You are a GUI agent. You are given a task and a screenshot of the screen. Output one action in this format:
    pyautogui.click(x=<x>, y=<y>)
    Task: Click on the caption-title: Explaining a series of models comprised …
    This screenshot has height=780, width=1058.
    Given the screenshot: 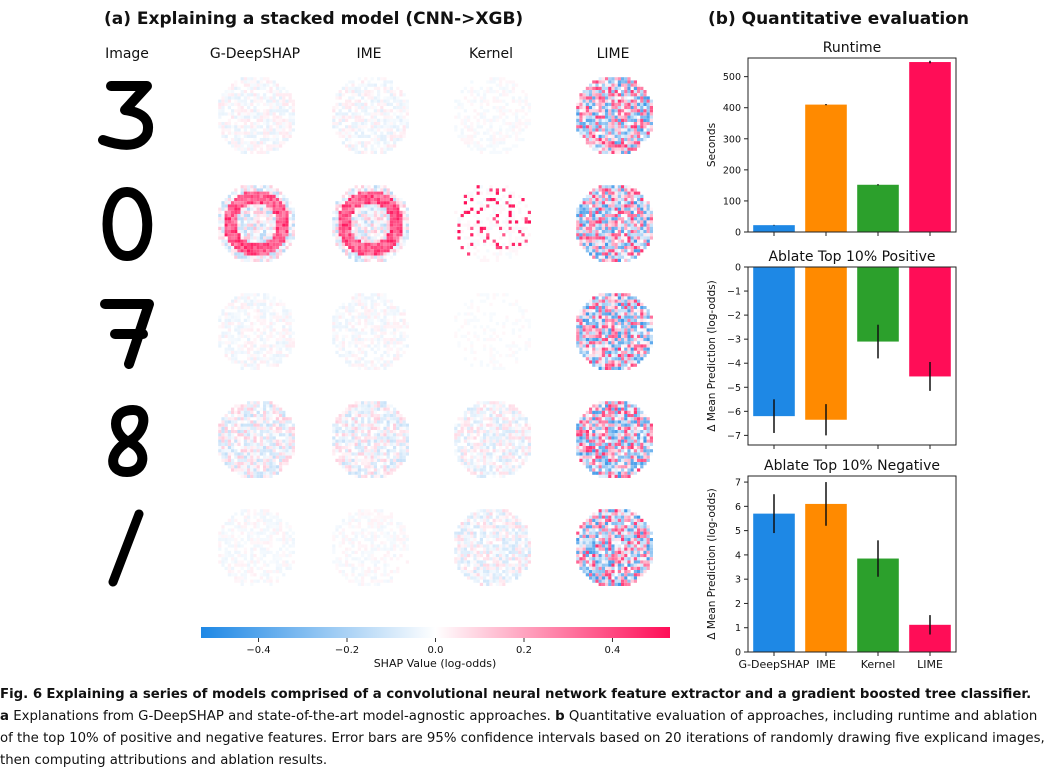 What is the action you would take?
    pyautogui.click(x=539, y=694)
    